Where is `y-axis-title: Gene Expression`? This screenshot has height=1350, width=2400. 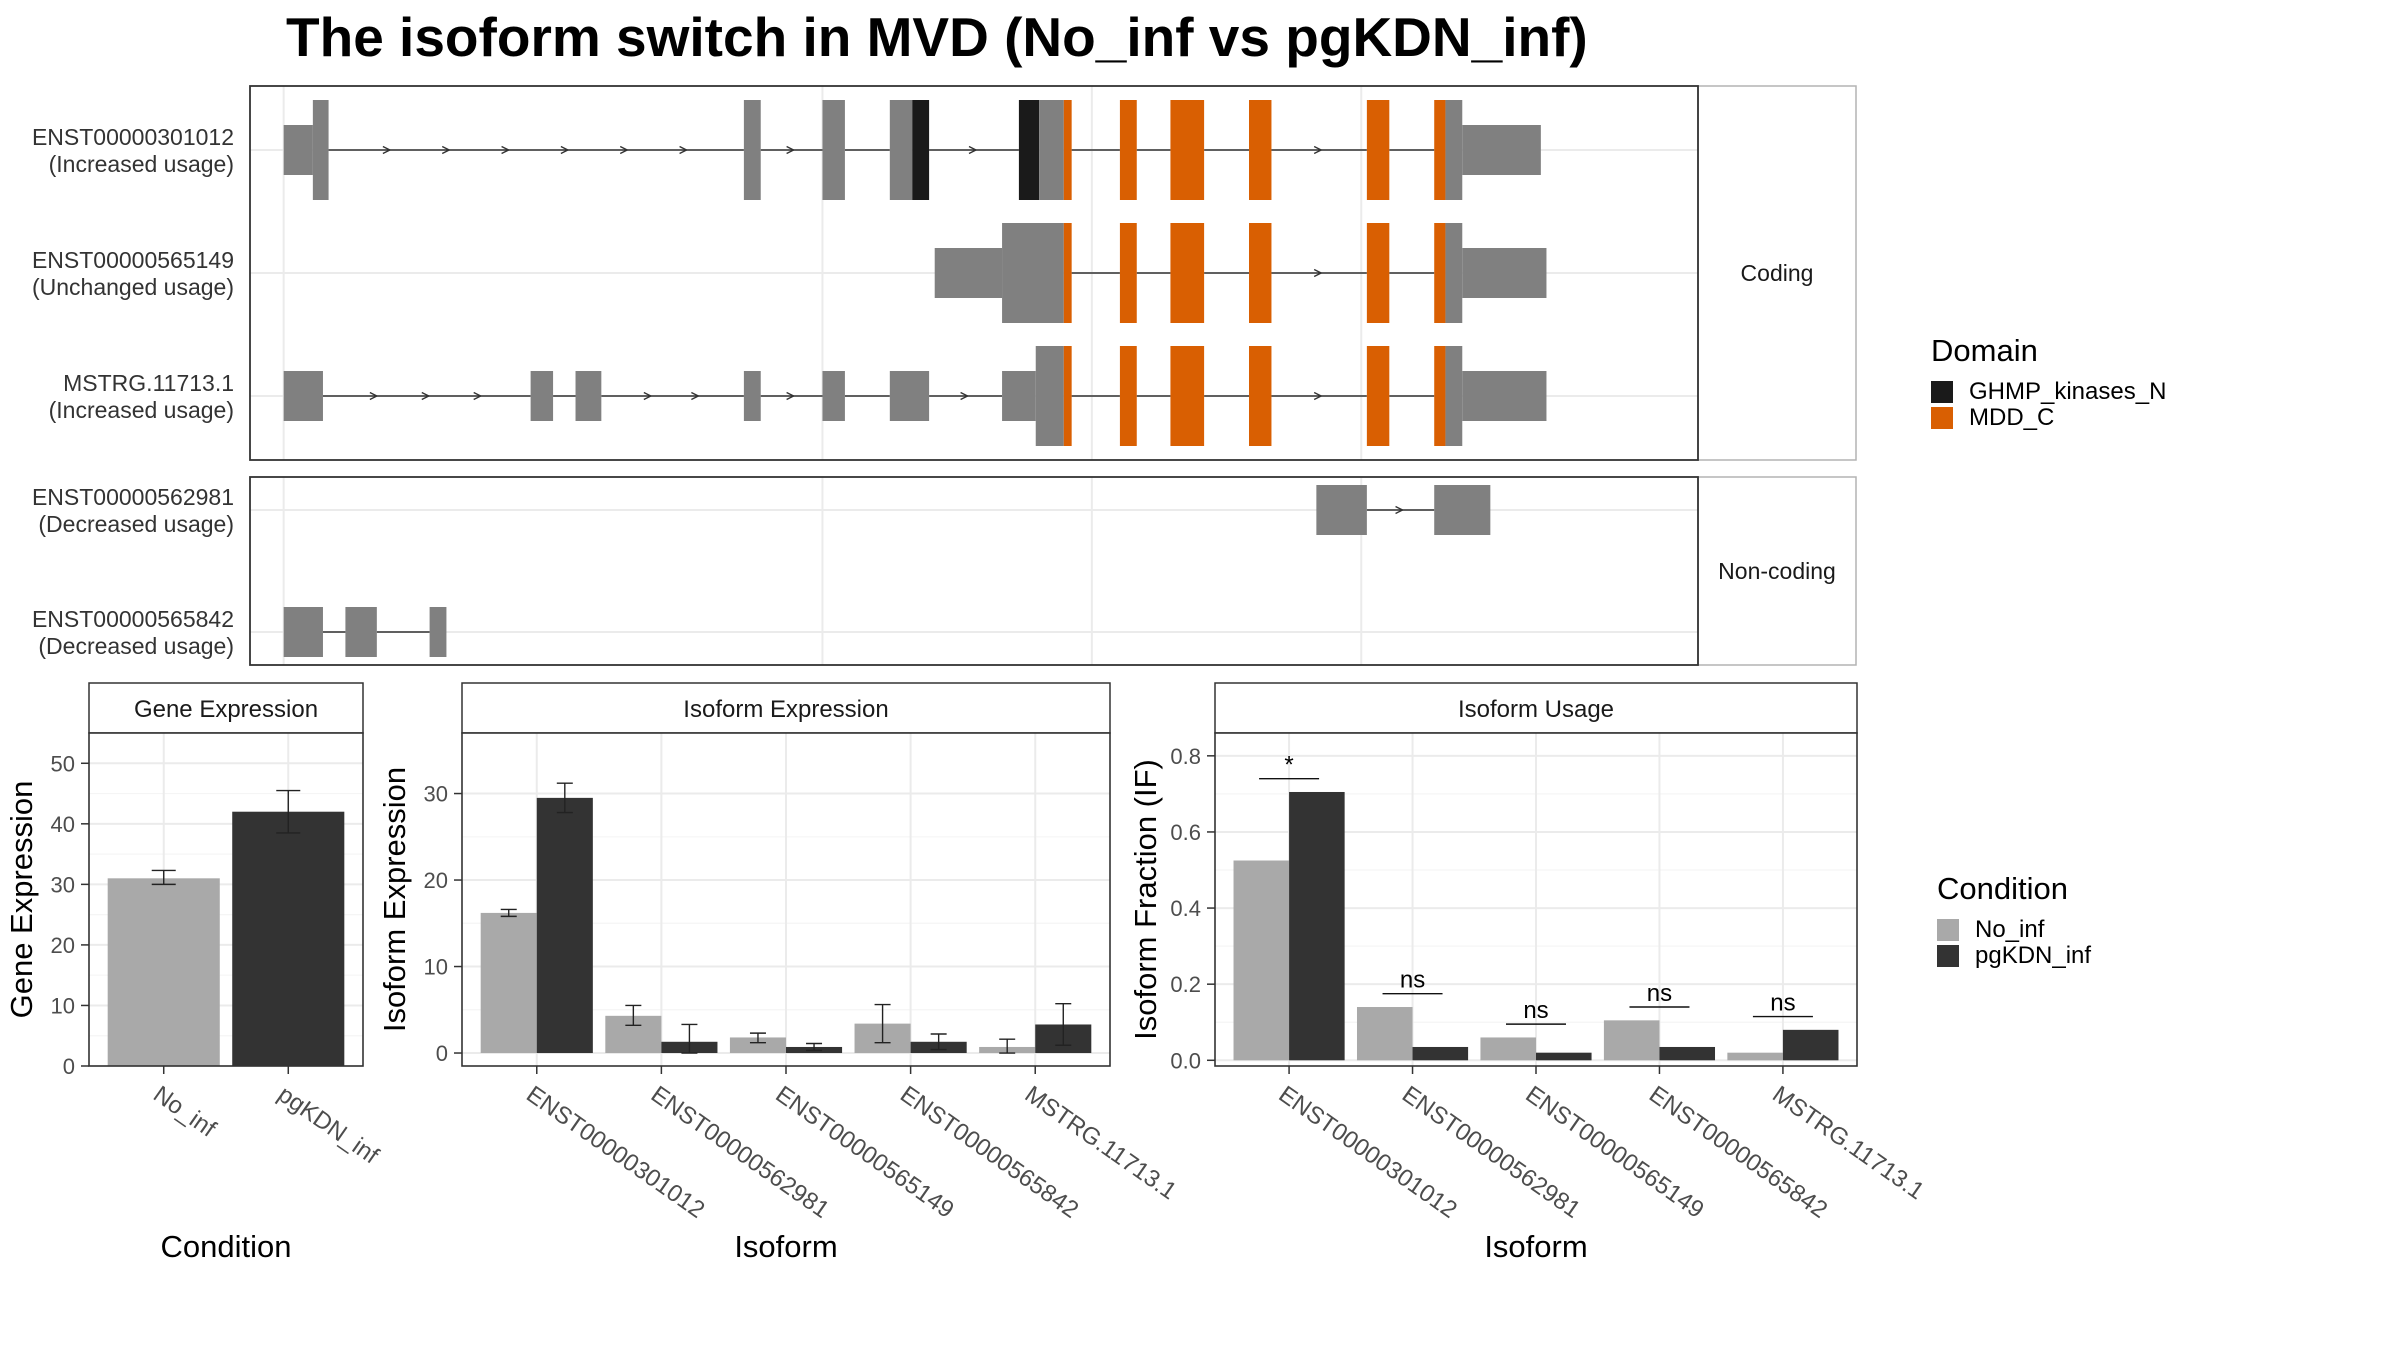 y-axis-title: Gene Expression is located at coordinates (21, 900).